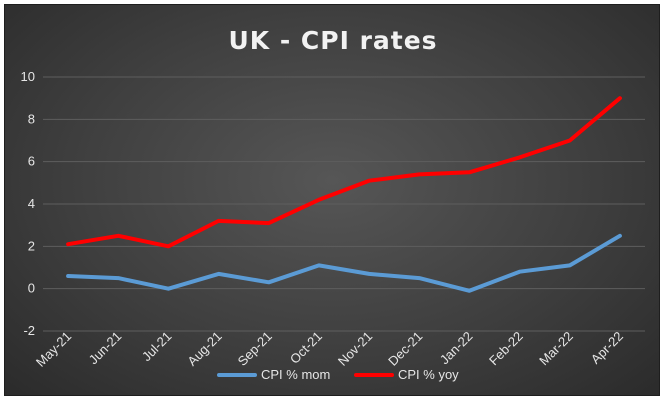  Describe the element at coordinates (332, 40) in the screenshot. I see `chart-title: UK - CPI rates` at that location.